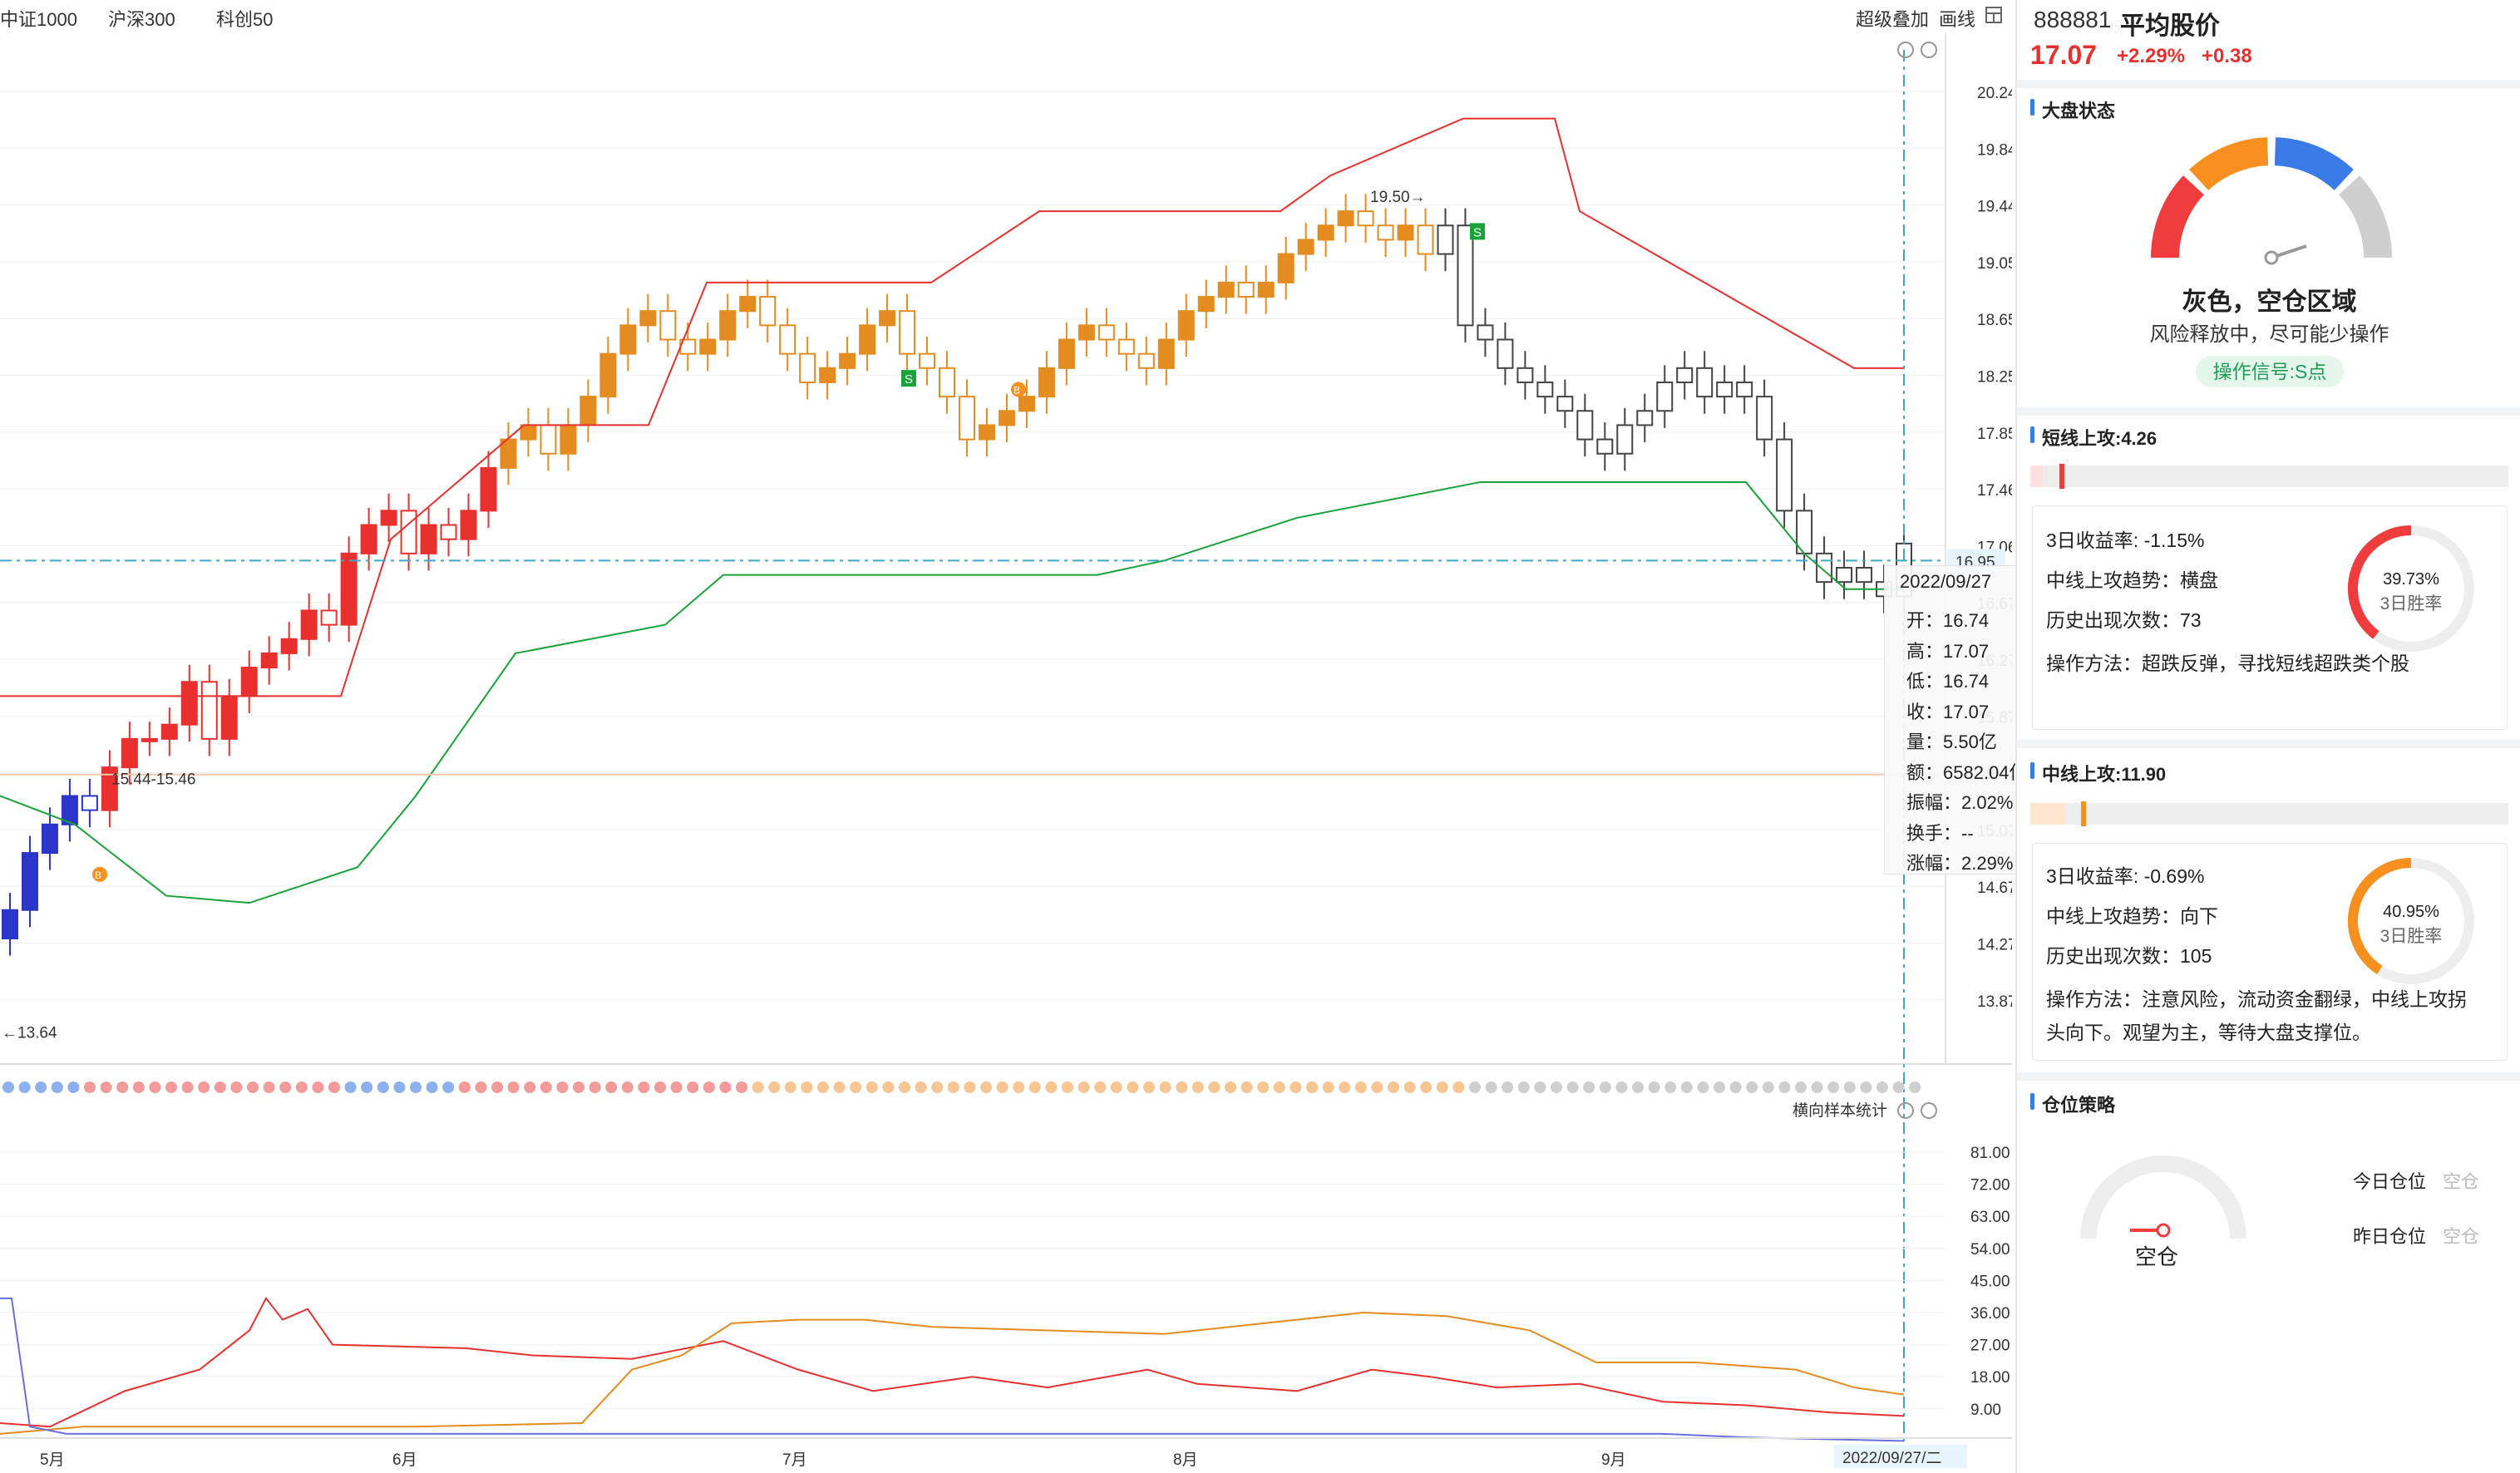 This screenshot has height=1473, width=2520. I want to click on mid-win-rate: 40.95%, so click(2411, 912).